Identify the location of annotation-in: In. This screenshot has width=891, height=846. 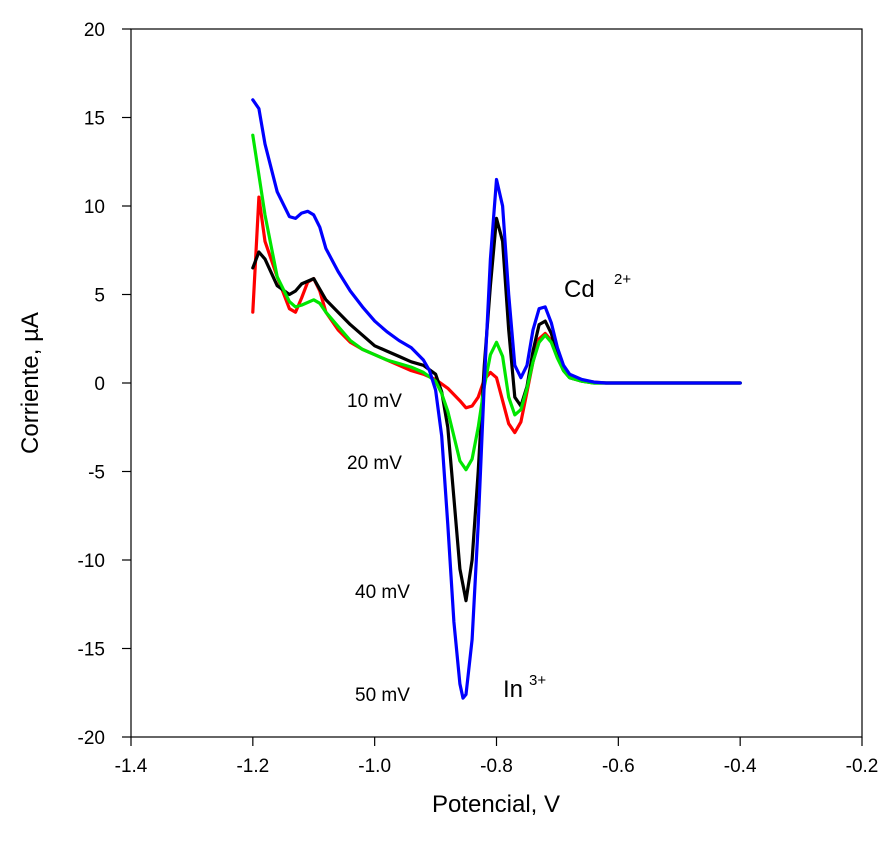
(513, 689).